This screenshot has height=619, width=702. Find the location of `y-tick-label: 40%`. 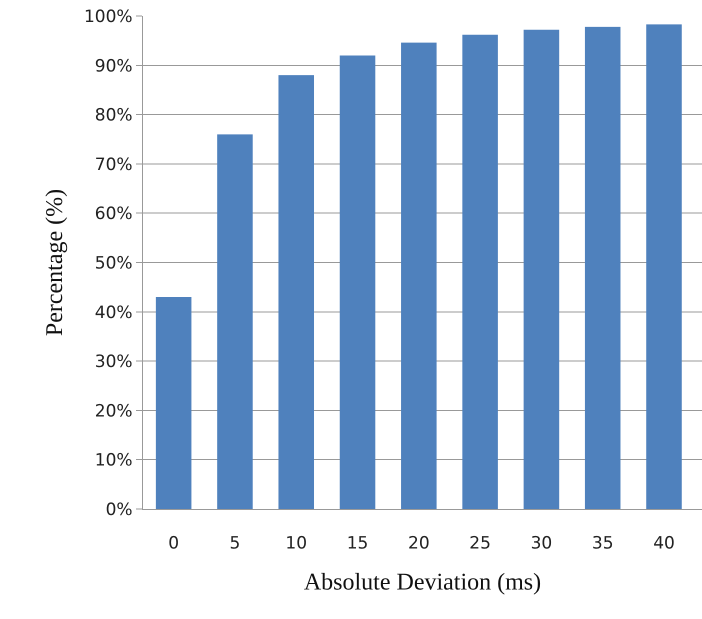

y-tick-label: 40% is located at coordinates (113, 312).